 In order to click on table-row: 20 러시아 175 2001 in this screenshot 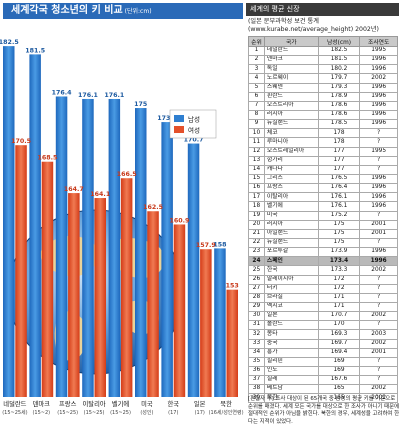, I will do `click(323, 224)`.